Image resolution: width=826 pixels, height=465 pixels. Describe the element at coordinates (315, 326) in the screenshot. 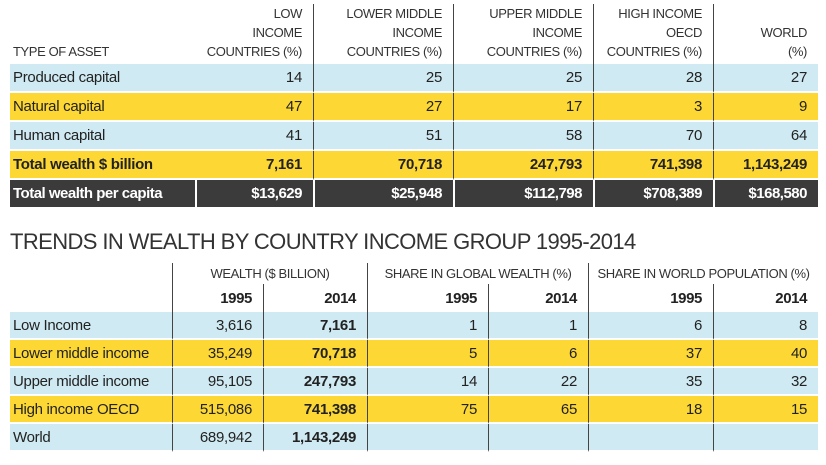

I see `cell-value: 7,161` at that location.